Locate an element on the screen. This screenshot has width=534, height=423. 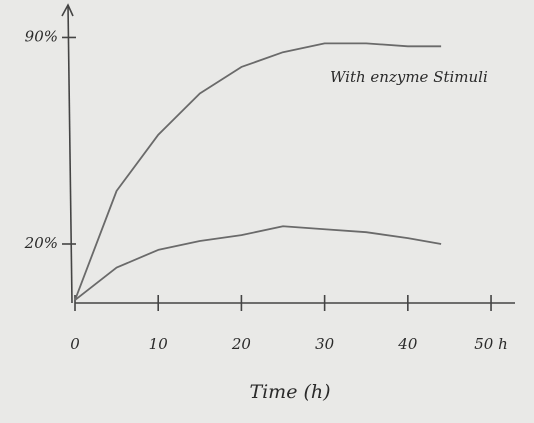
x-tick-label: 20 is located at coordinates (241, 344).